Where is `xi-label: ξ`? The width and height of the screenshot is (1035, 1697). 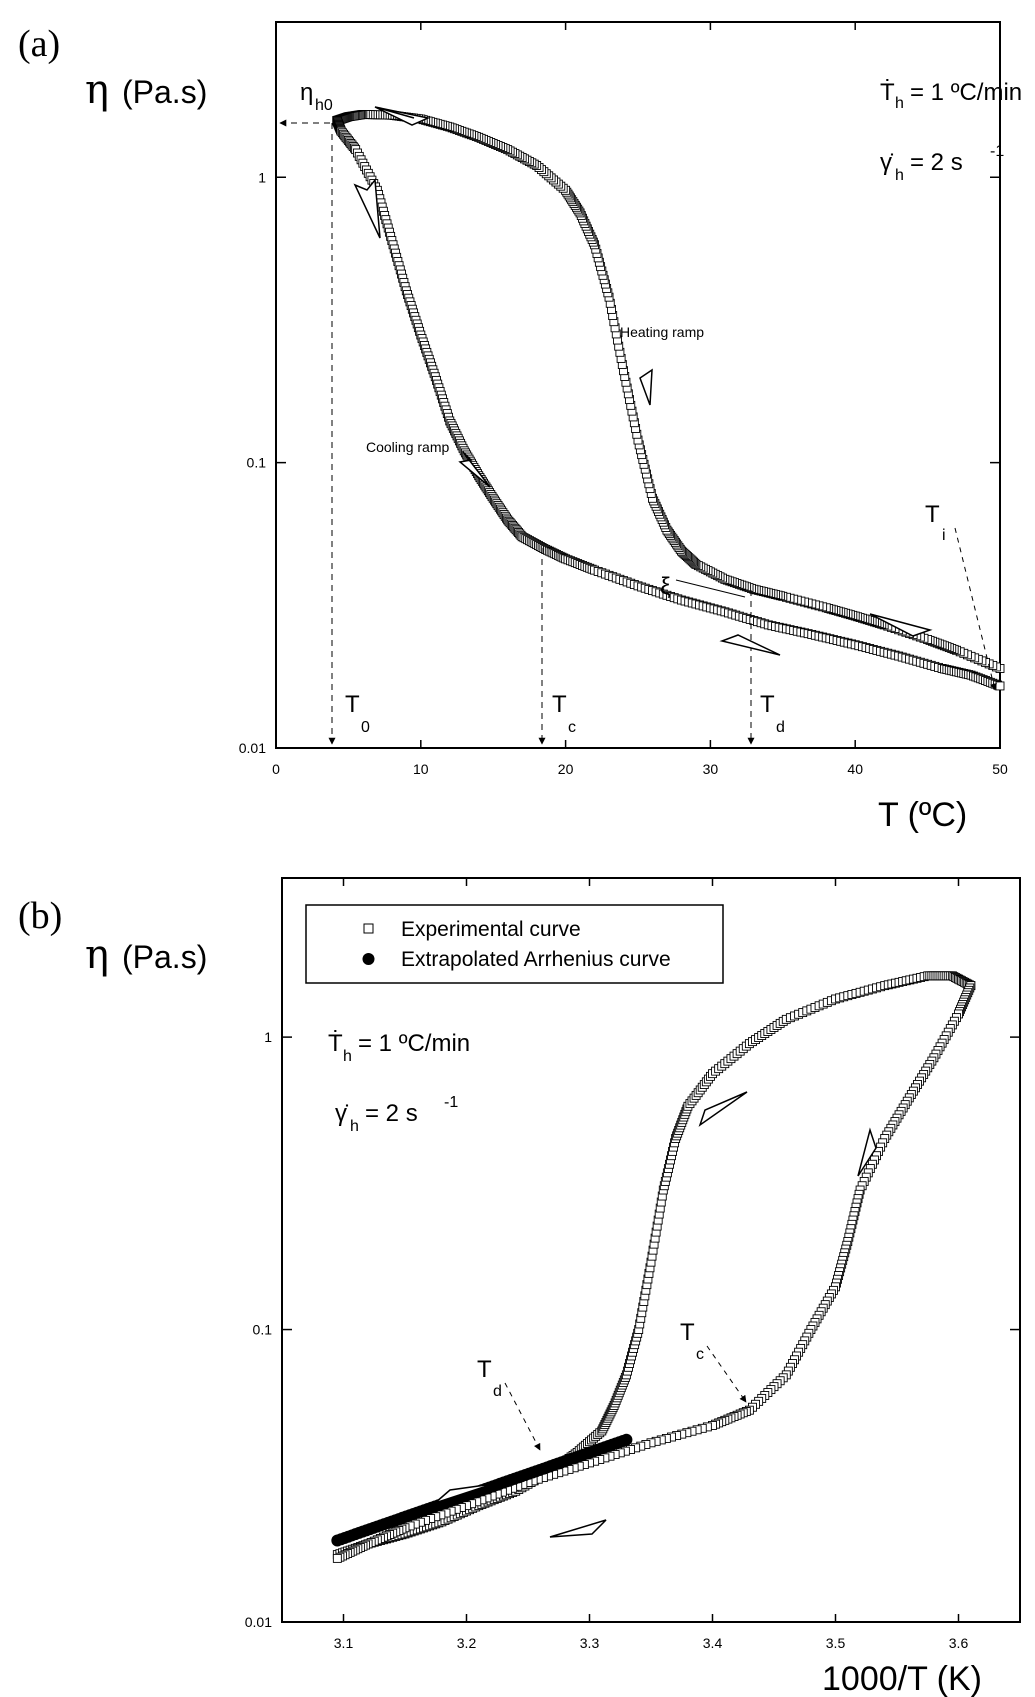
xi-label: ξ is located at coordinates (665, 586).